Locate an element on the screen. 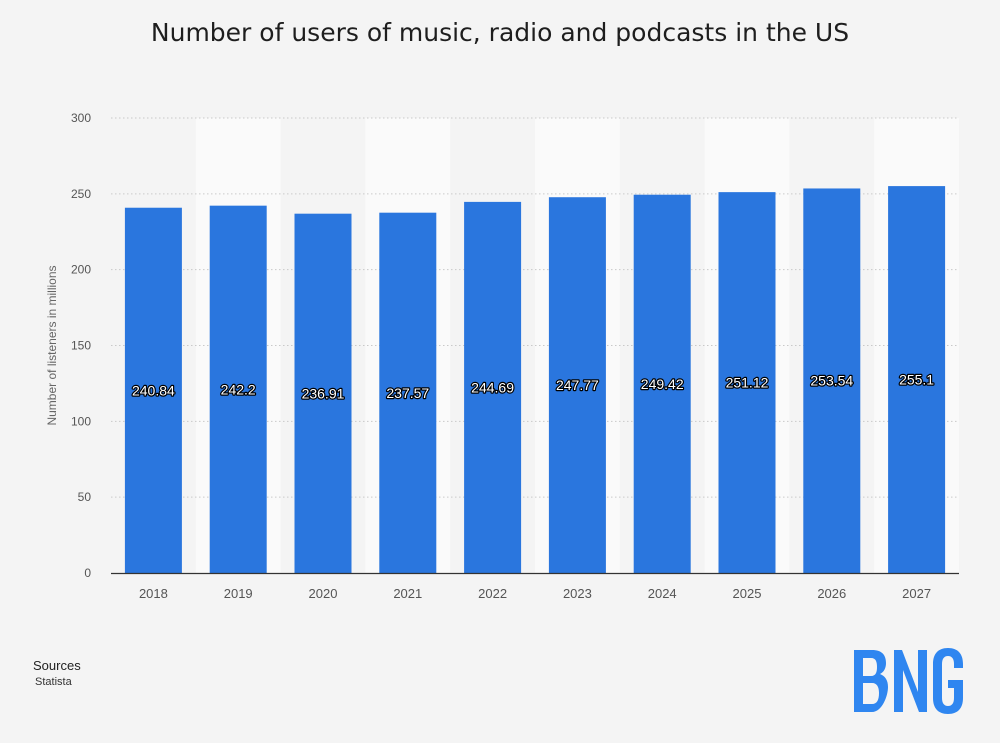 Image resolution: width=1000 pixels, height=743 pixels. x-tick-label: 2019 is located at coordinates (238, 593).